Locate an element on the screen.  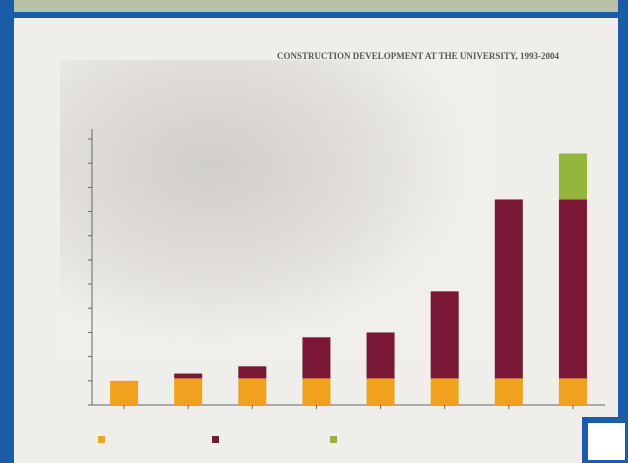
legend is located at coordinates (217, 439).